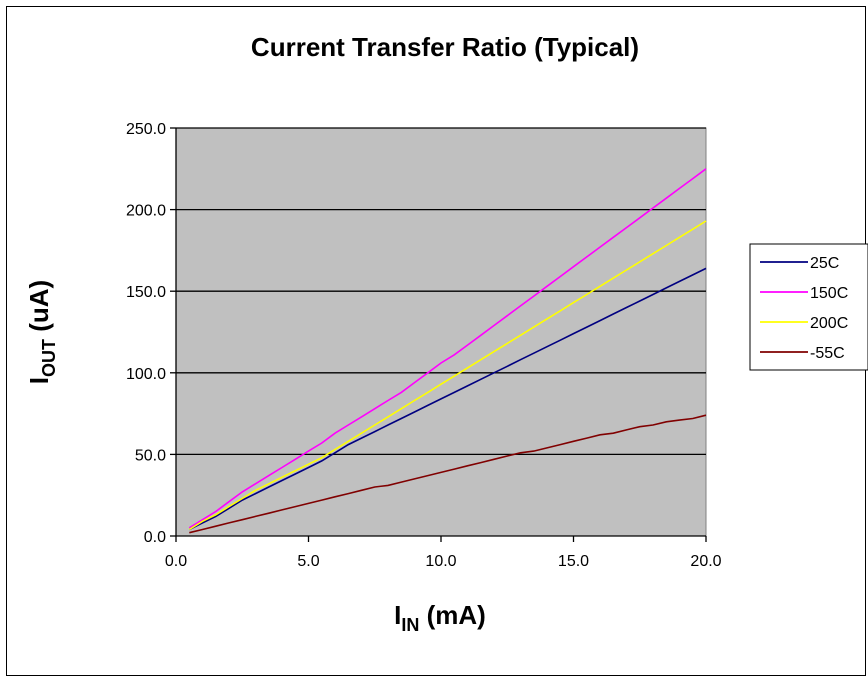  I want to click on legend-box, so click(808, 307).